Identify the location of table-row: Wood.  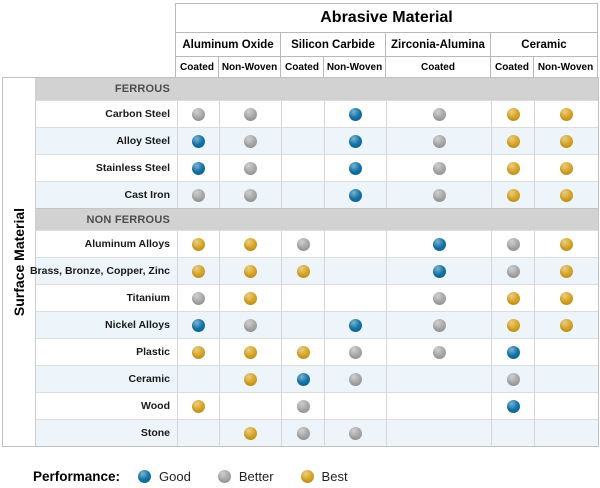
(317, 405).